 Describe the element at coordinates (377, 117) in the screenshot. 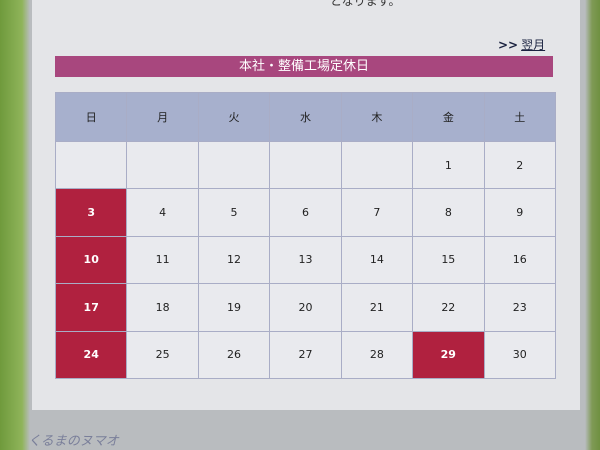

I see `weekday-header: 木` at that location.